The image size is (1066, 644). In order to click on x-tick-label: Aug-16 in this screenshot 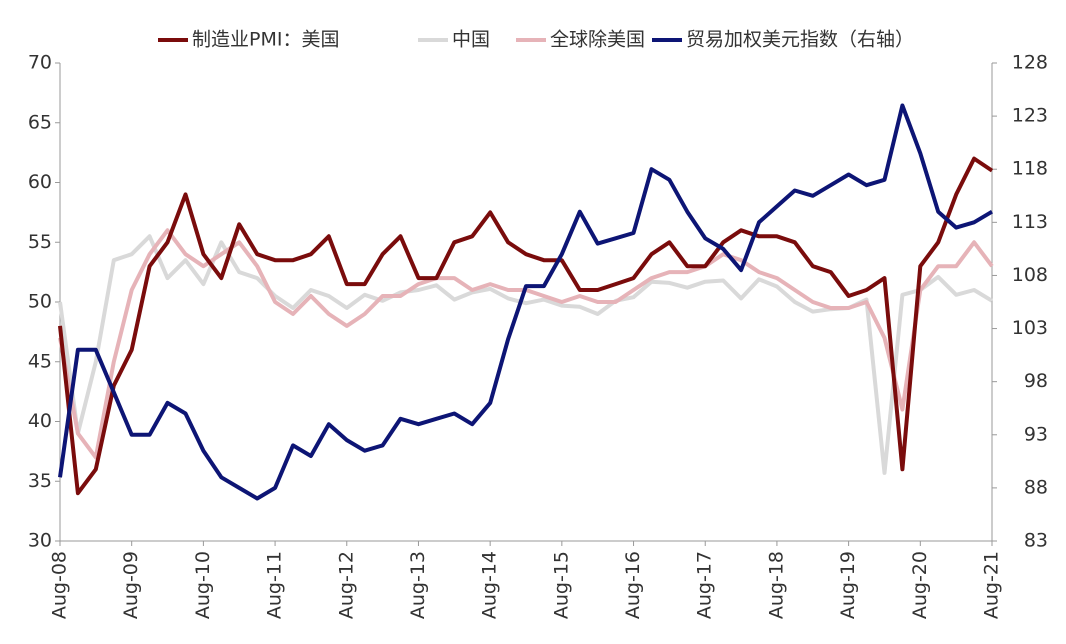, I will do `click(633, 585)`.